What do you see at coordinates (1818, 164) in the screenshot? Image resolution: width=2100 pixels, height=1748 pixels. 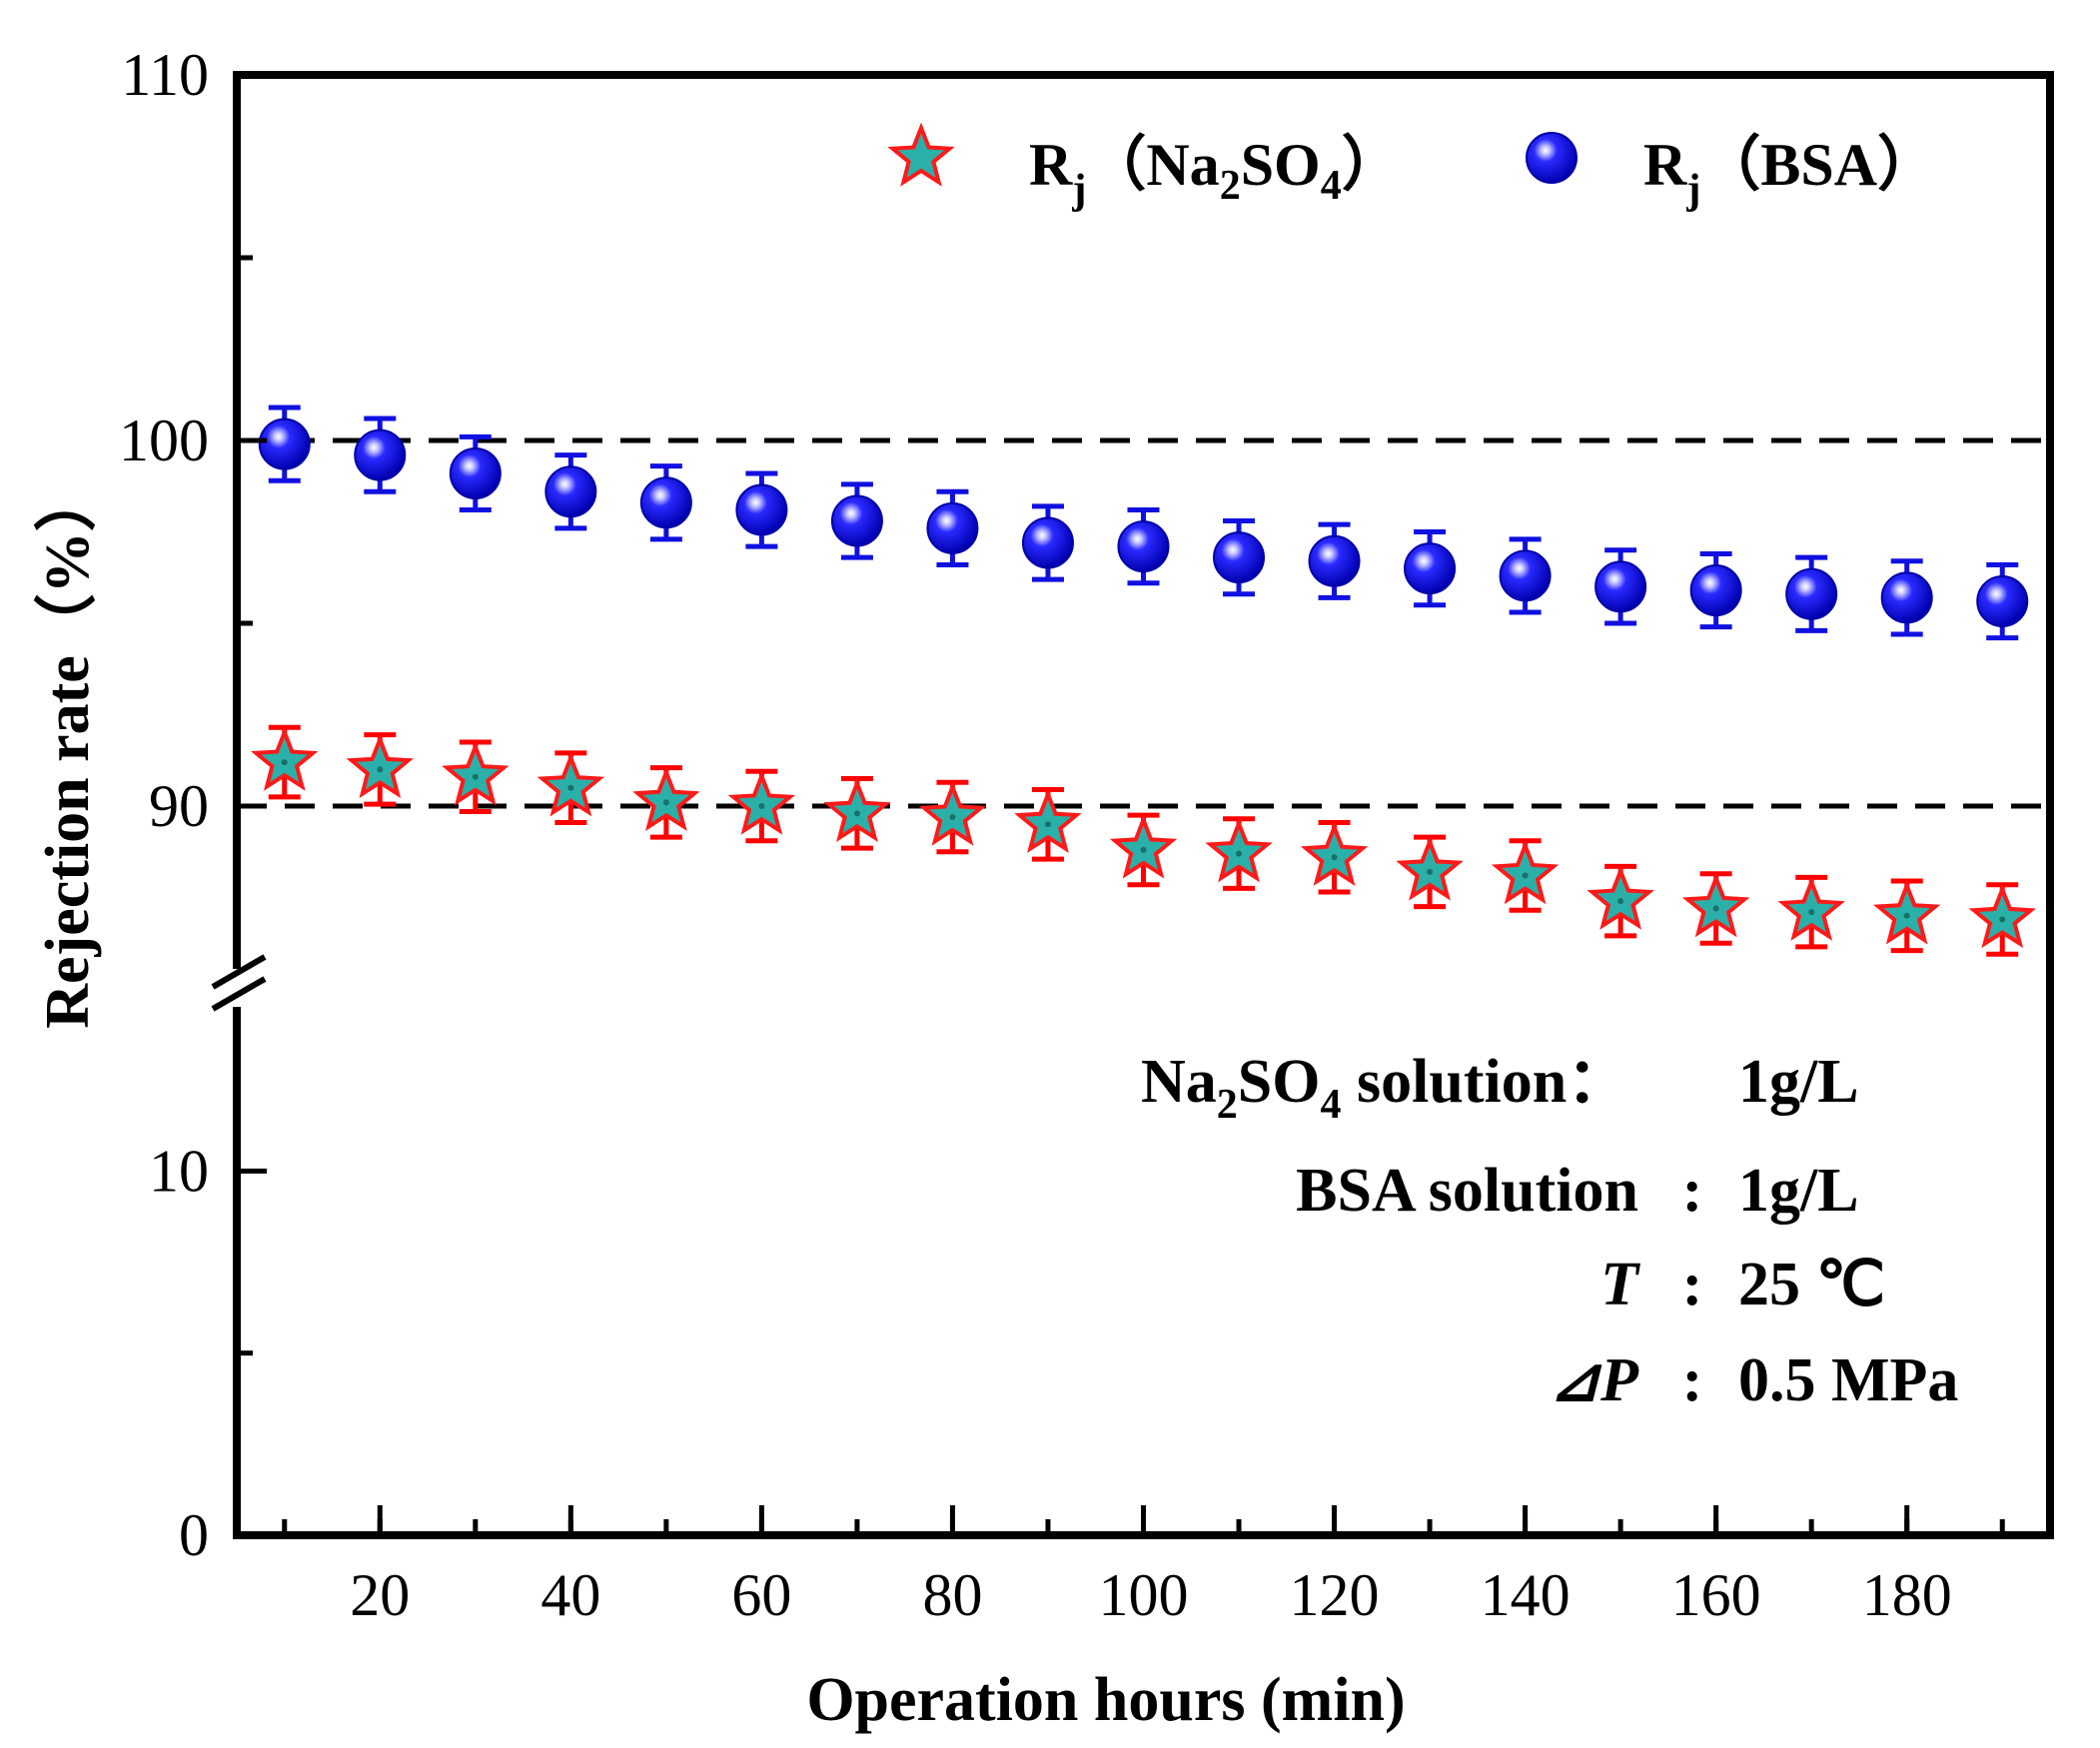 I see `legend-bsa-text: （BSA）` at bounding box center [1818, 164].